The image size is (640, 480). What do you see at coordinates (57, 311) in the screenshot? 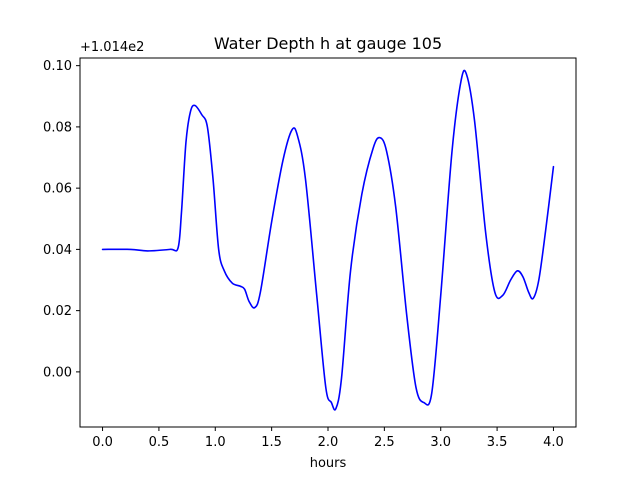
I see `y-tick-label: 0.02` at bounding box center [57, 311].